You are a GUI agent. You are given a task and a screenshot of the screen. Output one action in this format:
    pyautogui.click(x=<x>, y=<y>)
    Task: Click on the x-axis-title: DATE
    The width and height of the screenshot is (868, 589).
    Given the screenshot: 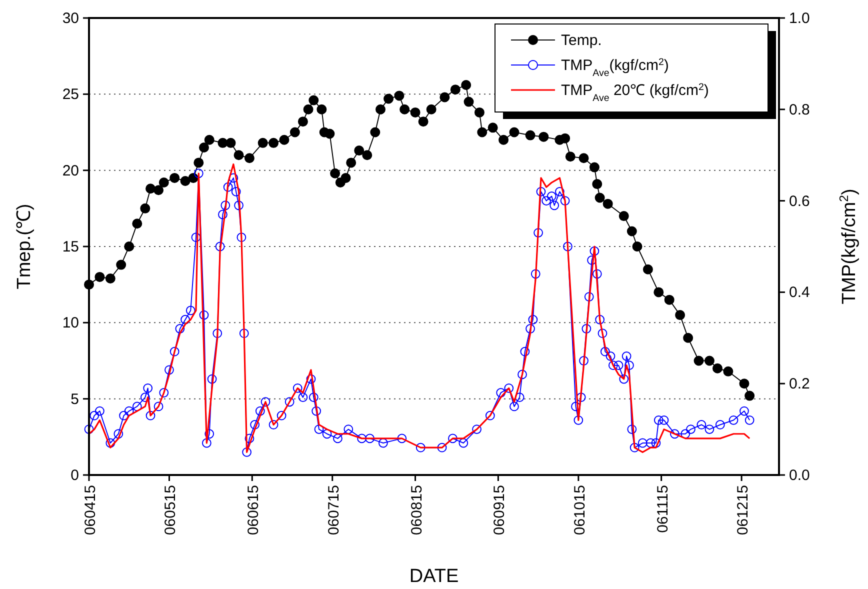 What is the action you would take?
    pyautogui.click(x=434, y=576)
    